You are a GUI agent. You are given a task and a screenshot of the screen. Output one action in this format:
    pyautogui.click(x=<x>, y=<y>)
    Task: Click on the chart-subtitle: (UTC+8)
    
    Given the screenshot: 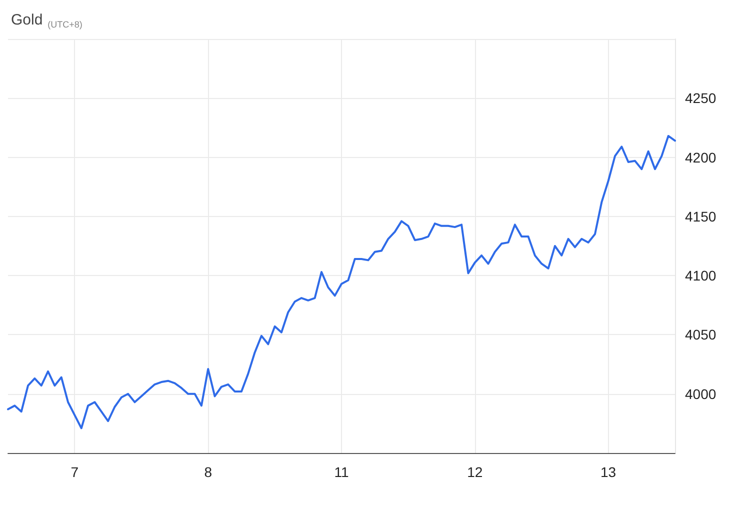 What is the action you would take?
    pyautogui.click(x=65, y=25)
    